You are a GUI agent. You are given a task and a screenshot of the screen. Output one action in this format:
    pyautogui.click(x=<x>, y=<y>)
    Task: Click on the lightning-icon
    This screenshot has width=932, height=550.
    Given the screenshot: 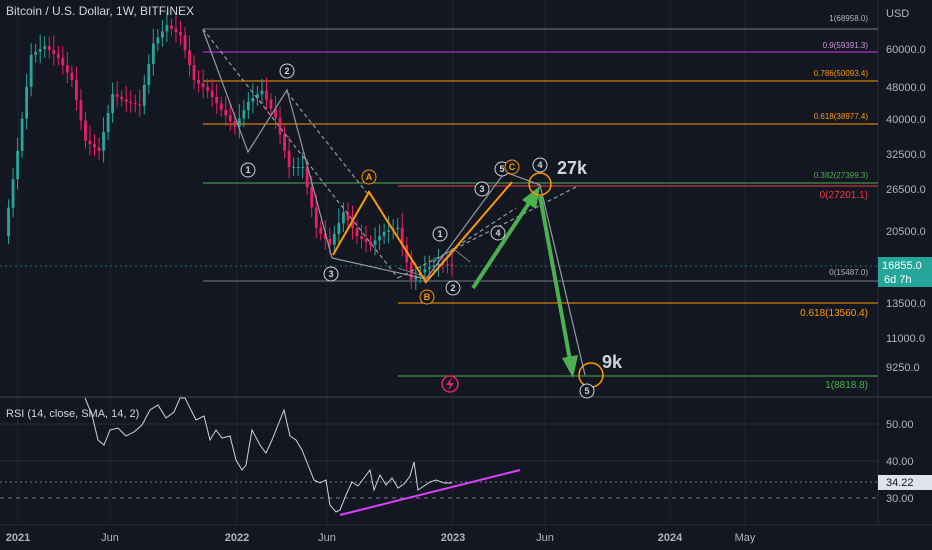 What is the action you would take?
    pyautogui.click(x=450, y=384)
    